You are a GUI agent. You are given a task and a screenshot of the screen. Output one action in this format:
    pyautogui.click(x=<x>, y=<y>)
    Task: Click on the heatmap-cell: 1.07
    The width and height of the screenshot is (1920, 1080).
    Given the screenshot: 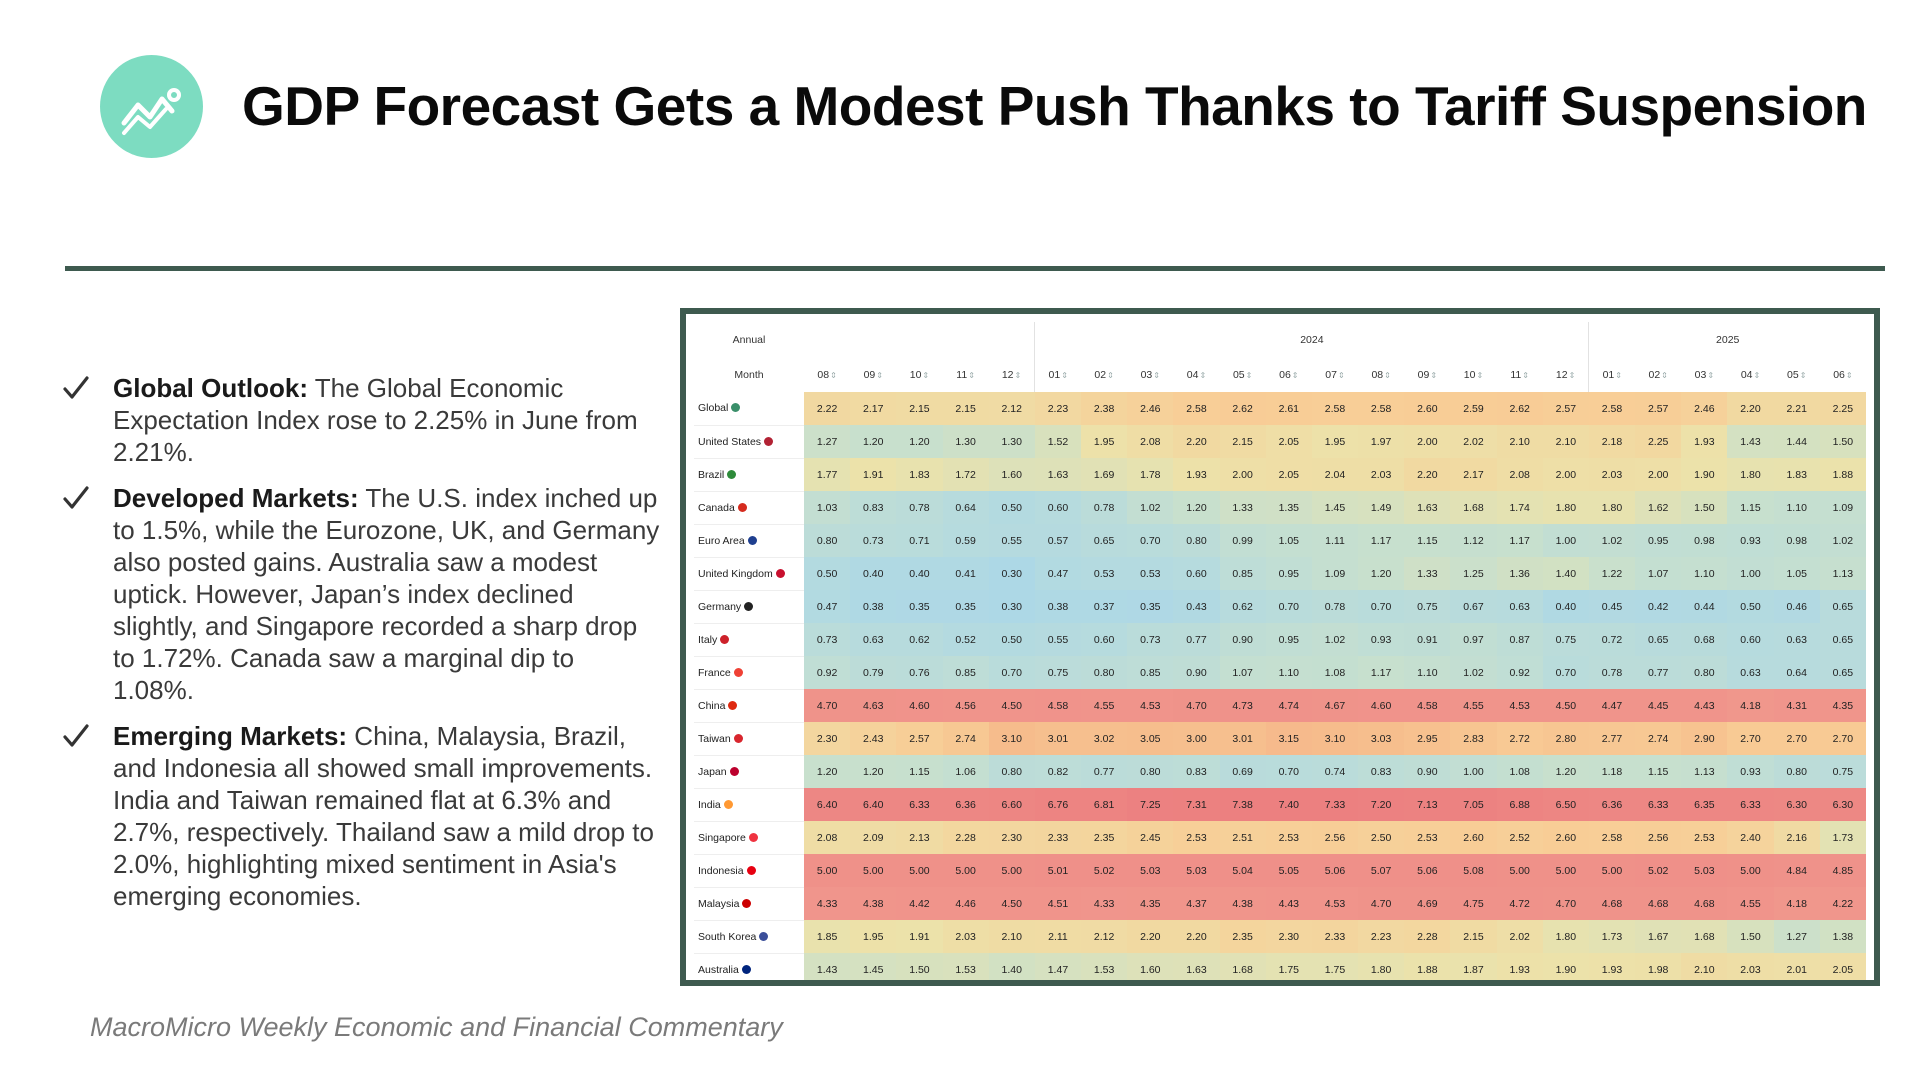 What is the action you would take?
    pyautogui.click(x=1242, y=672)
    